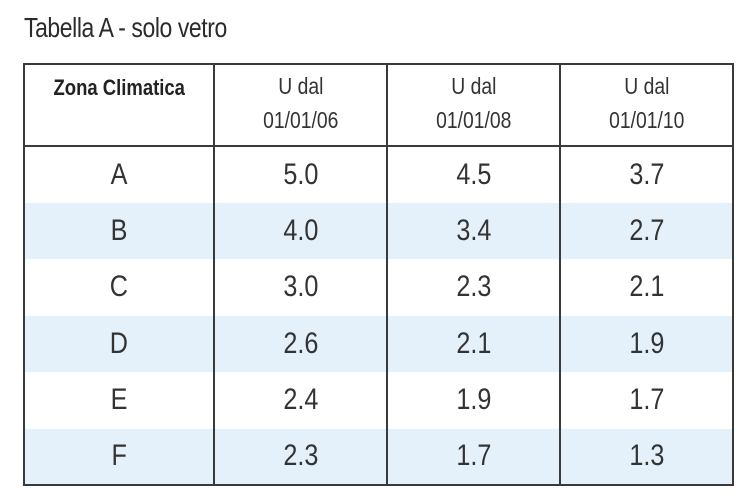 This screenshot has height=503, width=756. I want to click on u2006-cell: 2.4, so click(300, 400).